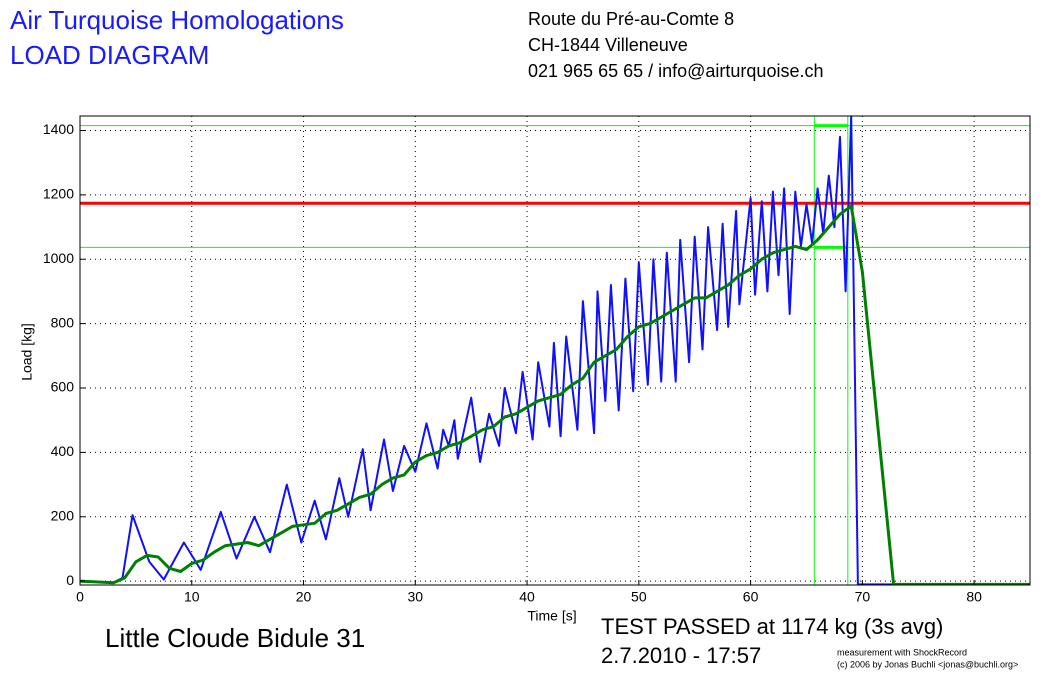  What do you see at coordinates (631, 19) in the screenshot?
I see `address-line: Route du Pré-au-Comte 8` at bounding box center [631, 19].